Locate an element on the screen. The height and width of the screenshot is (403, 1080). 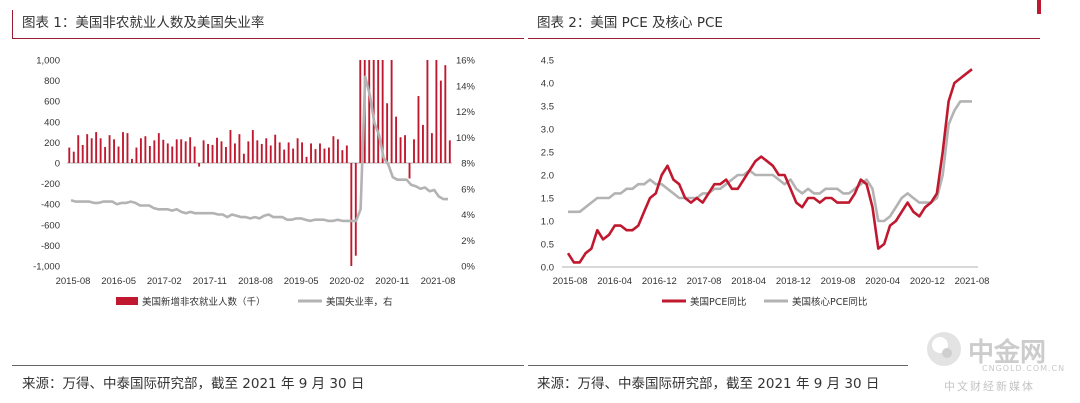
left-title-rule is located at coordinates (268, 38).